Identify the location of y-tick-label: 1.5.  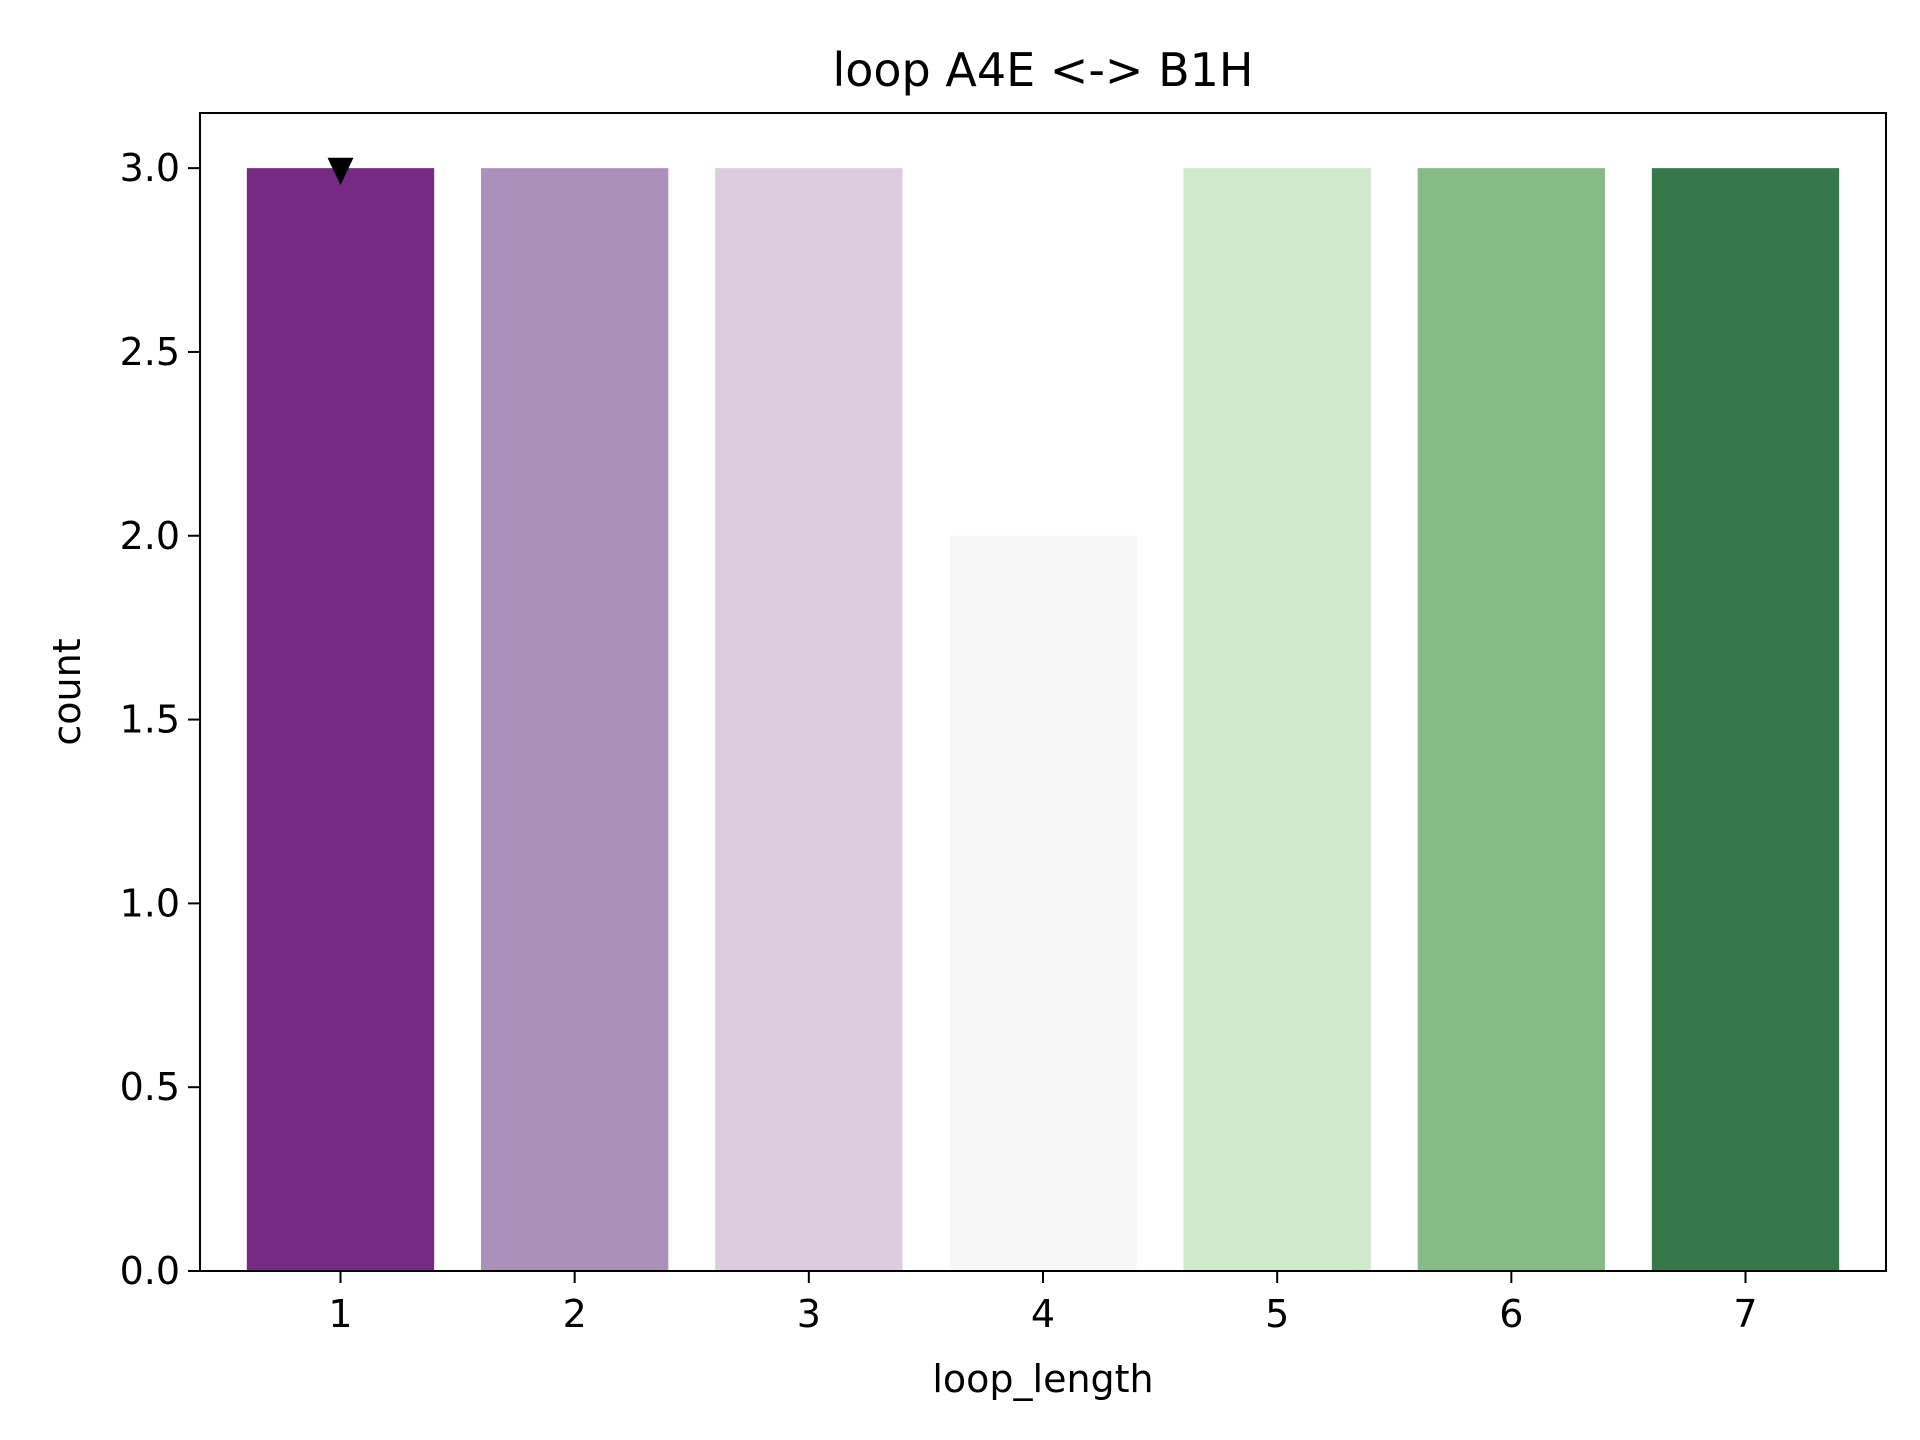
(150, 720).